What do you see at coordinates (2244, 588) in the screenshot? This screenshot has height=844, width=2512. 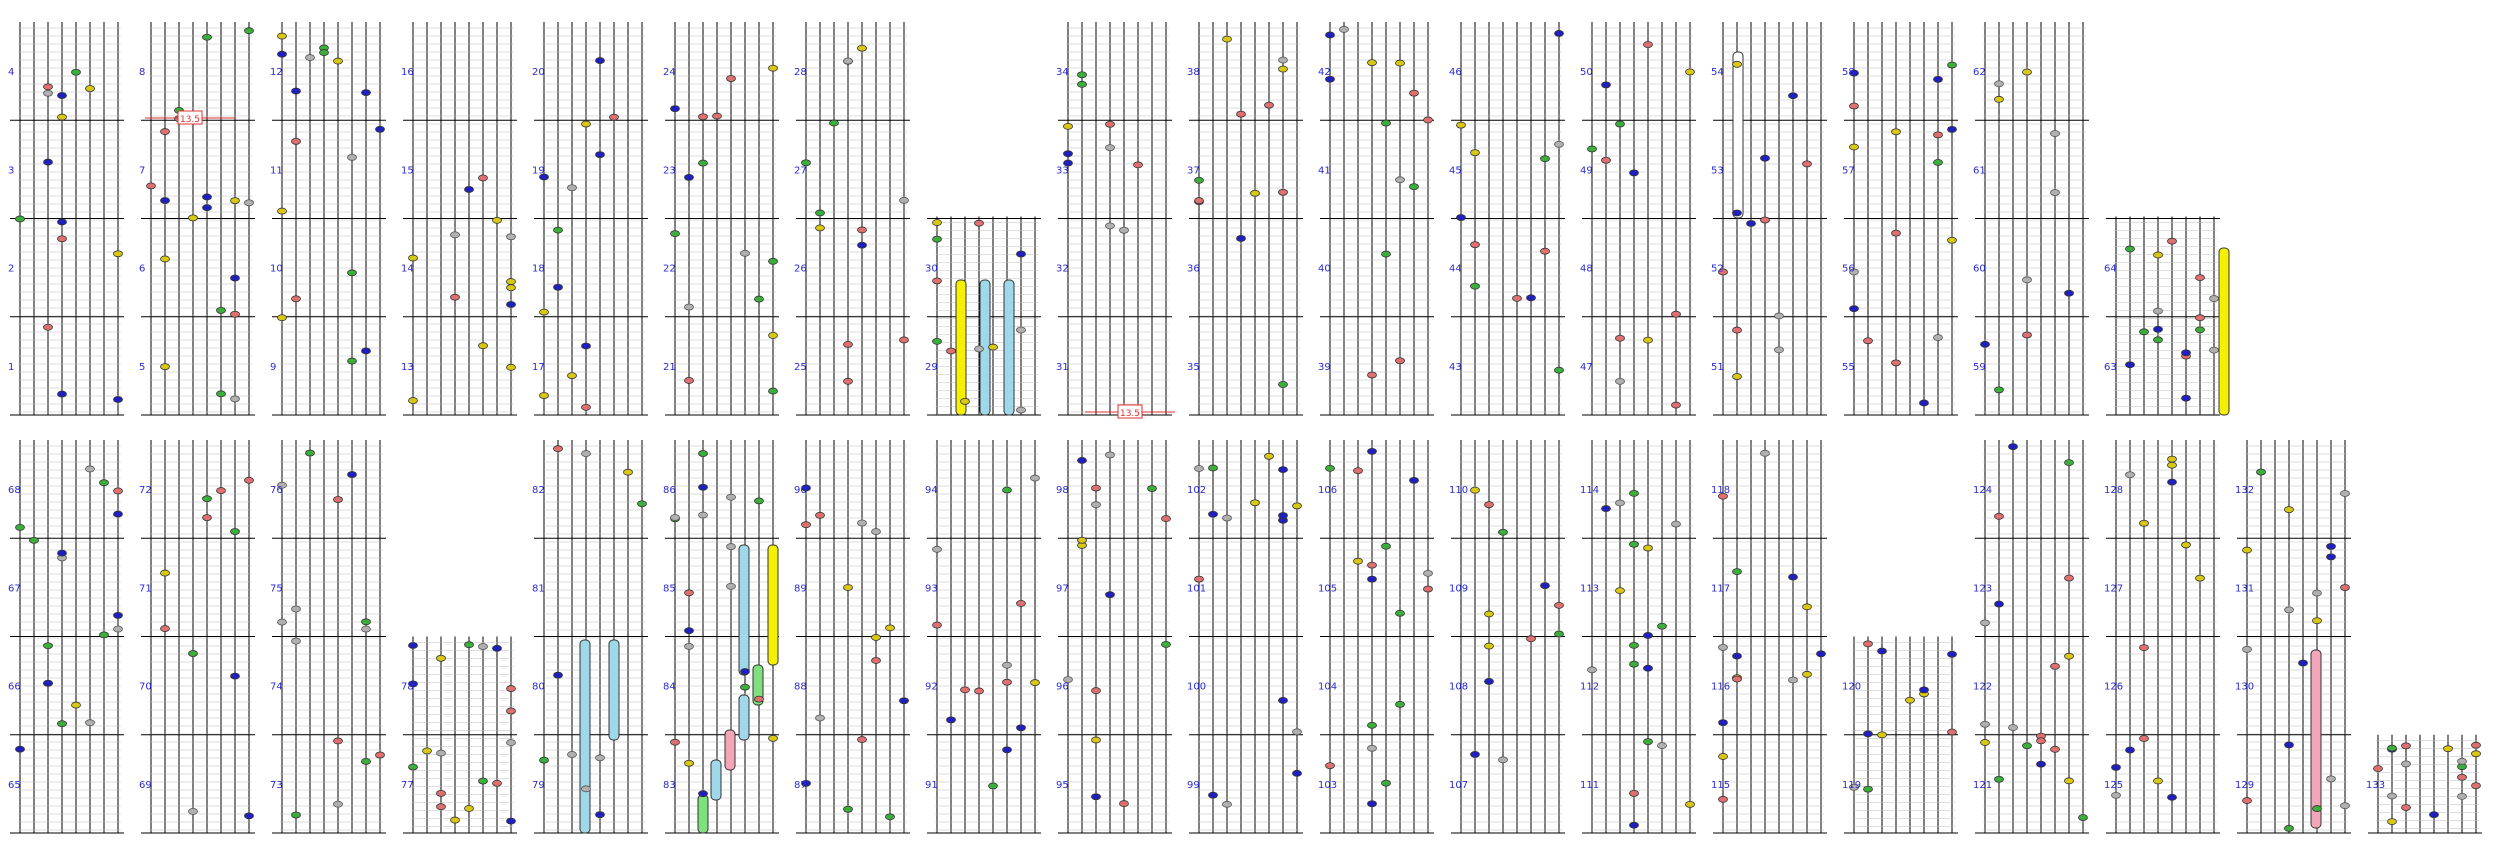 I see `measure-number: 131` at bounding box center [2244, 588].